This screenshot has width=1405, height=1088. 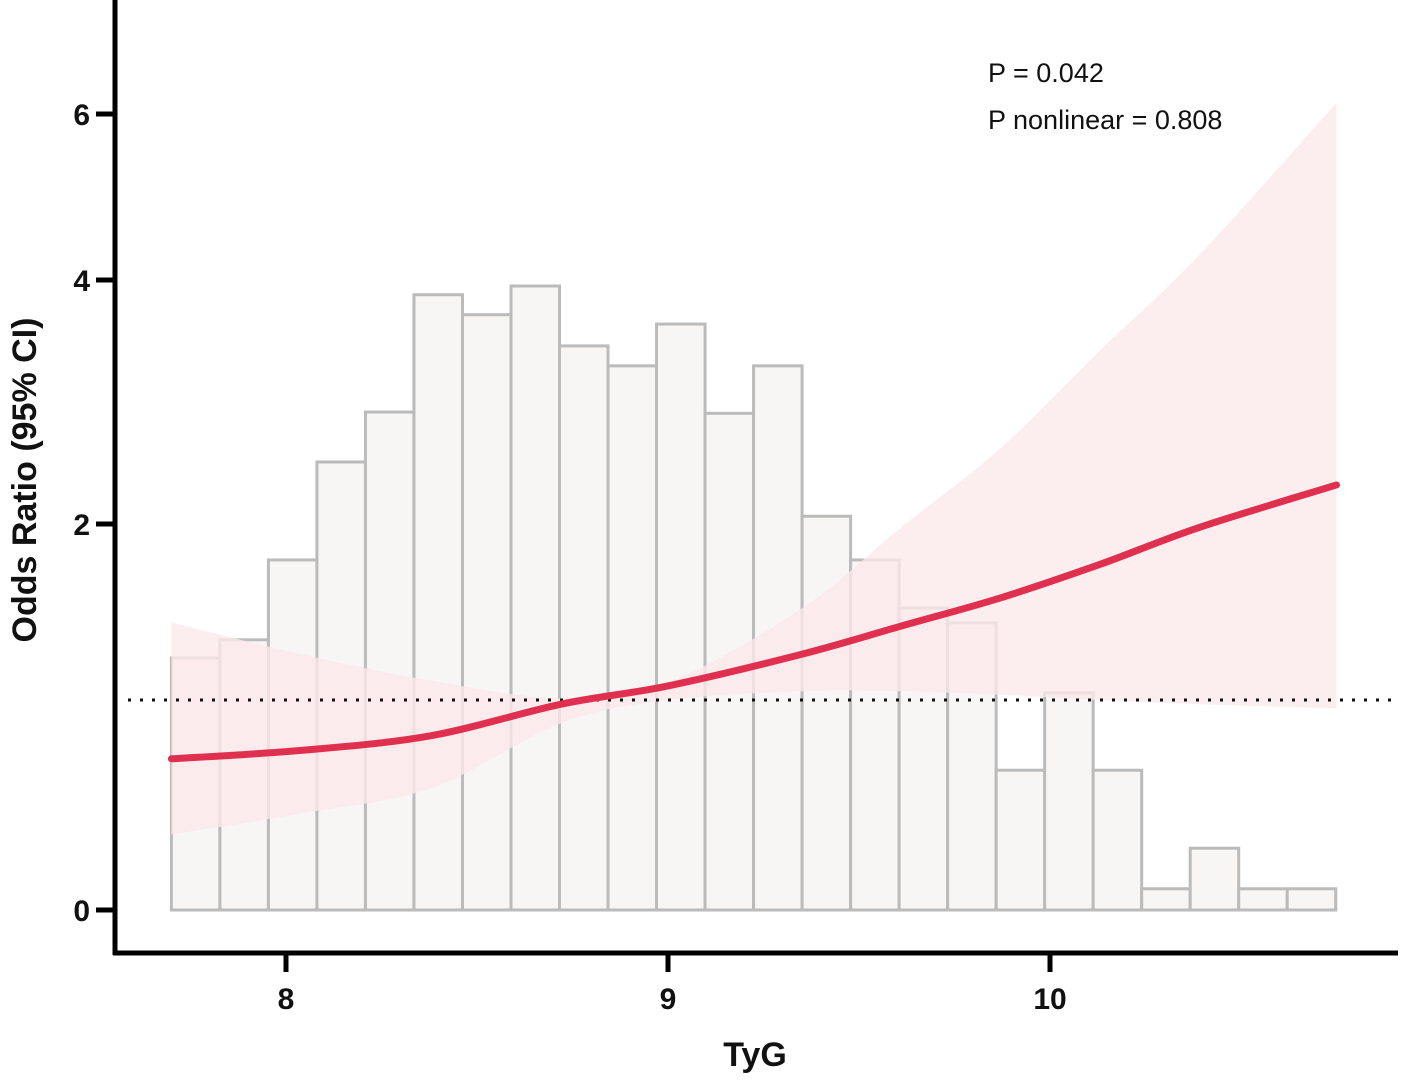 I want to click on x-tick-label: 8, so click(x=286, y=999).